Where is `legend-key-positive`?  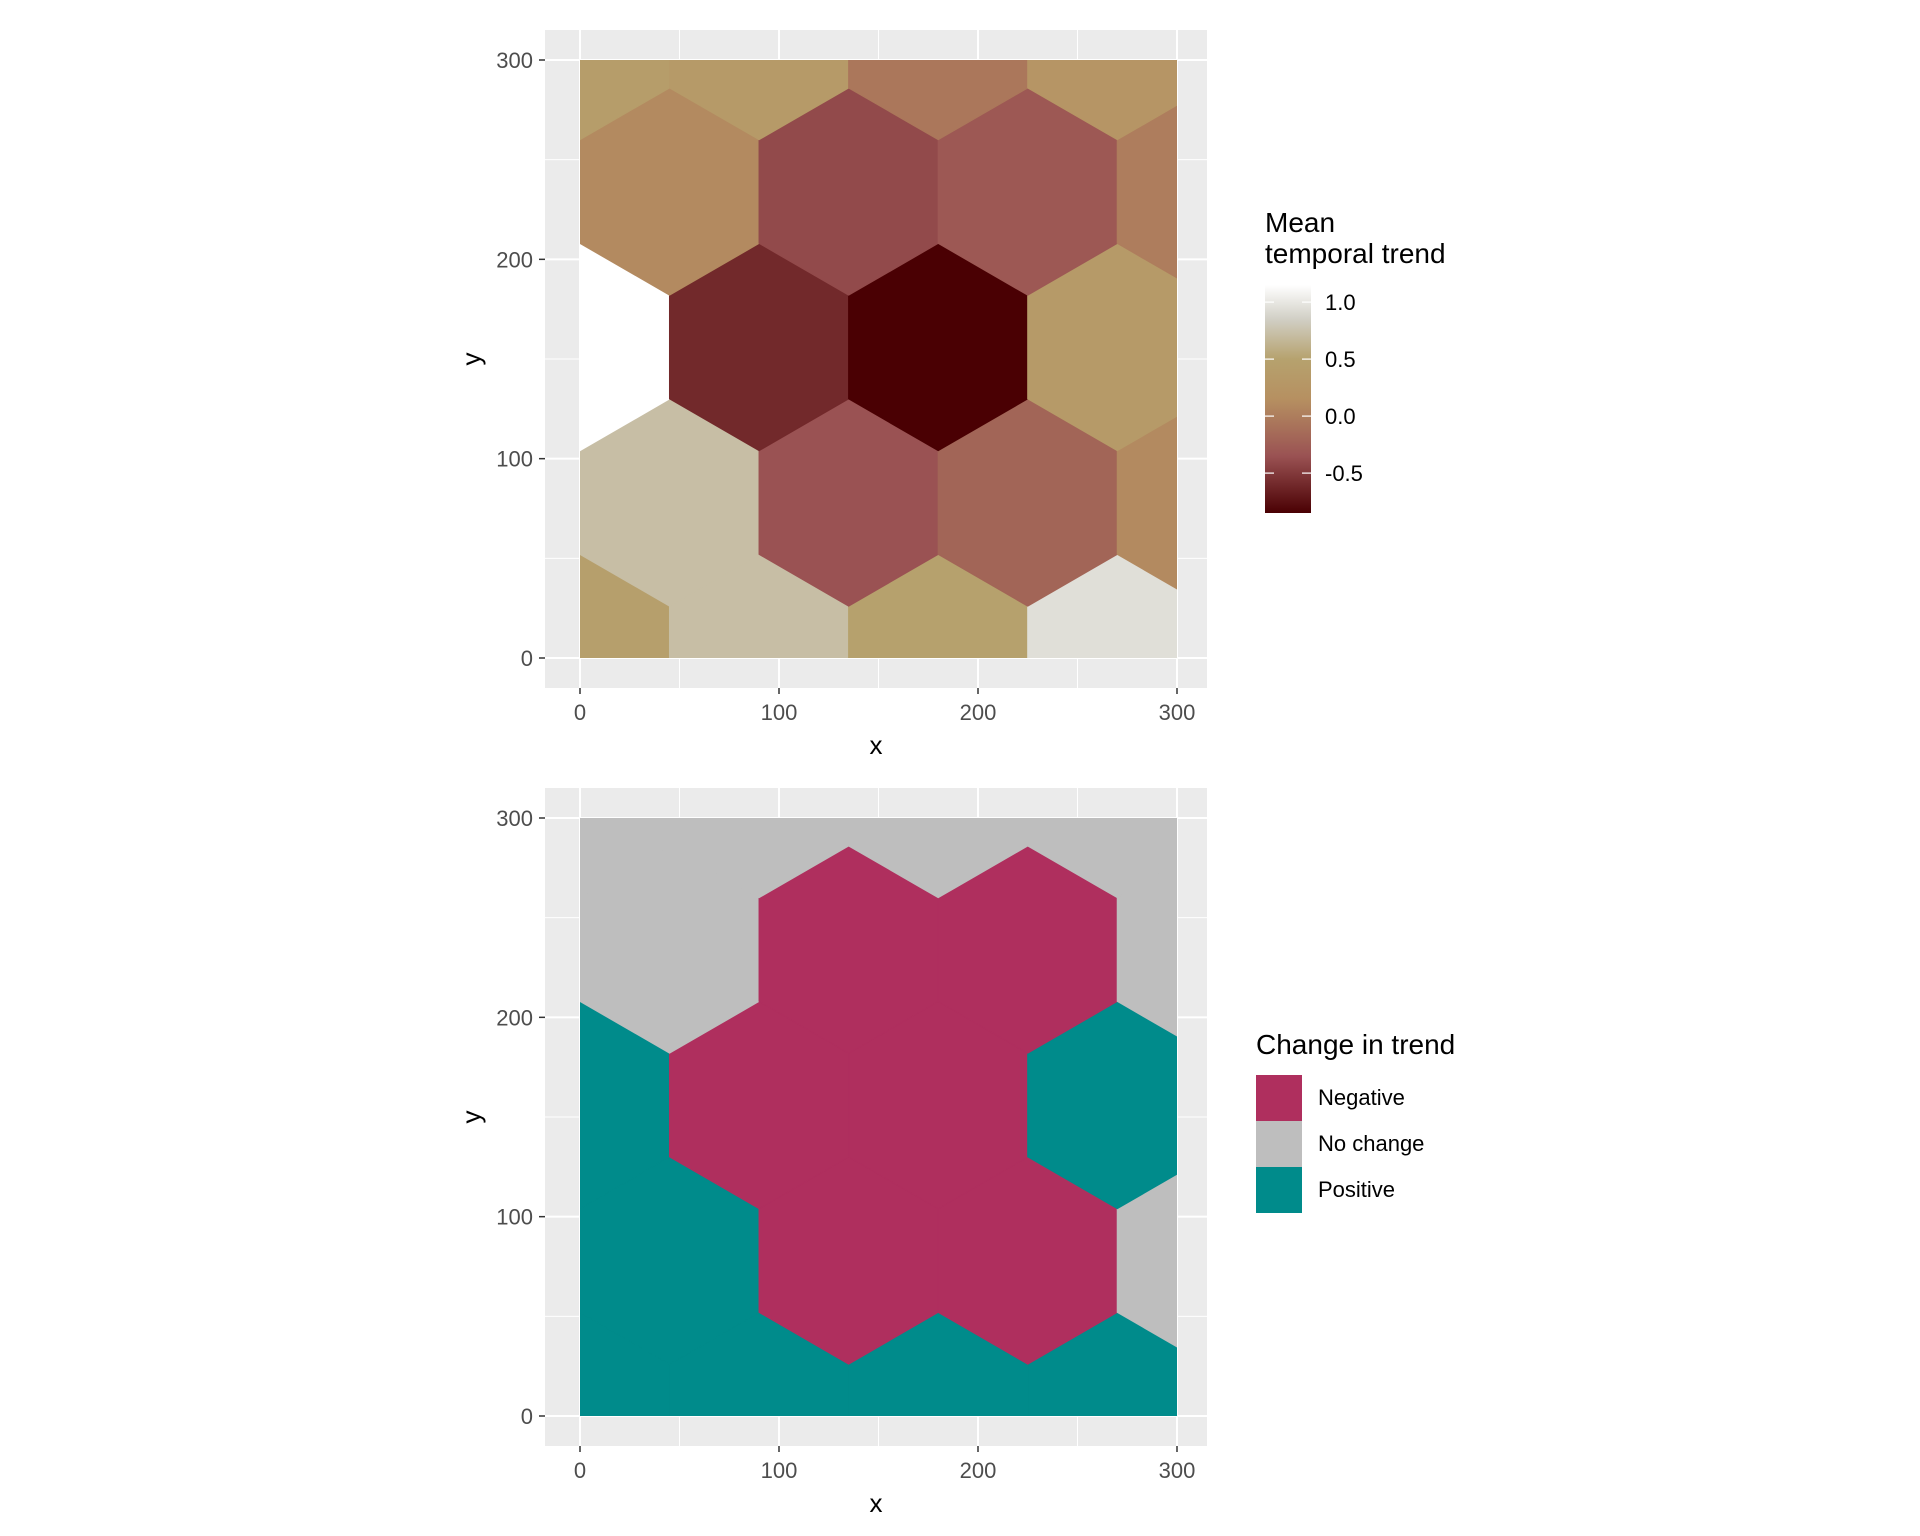 legend-key-positive is located at coordinates (1279, 1190).